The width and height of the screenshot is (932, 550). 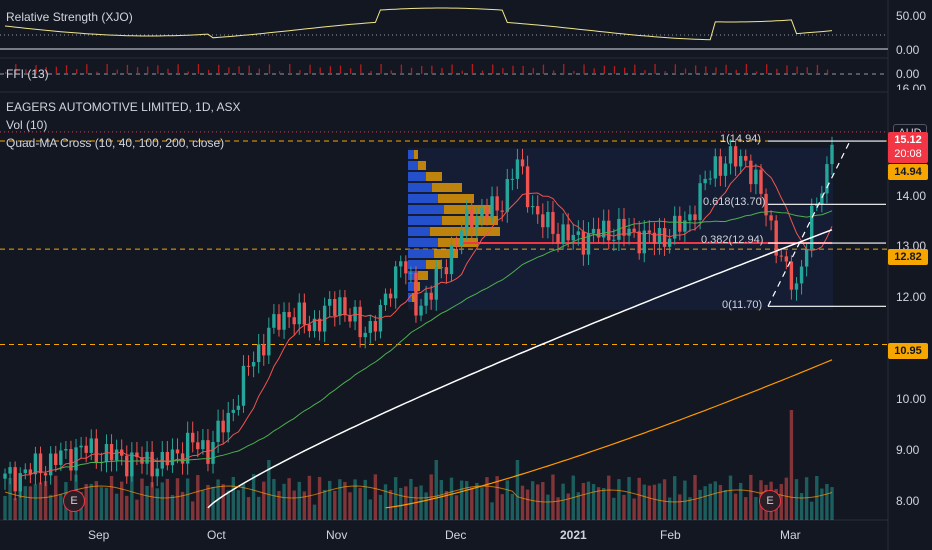 What do you see at coordinates (609, 434) in the screenshot?
I see `ma200-line` at bounding box center [609, 434].